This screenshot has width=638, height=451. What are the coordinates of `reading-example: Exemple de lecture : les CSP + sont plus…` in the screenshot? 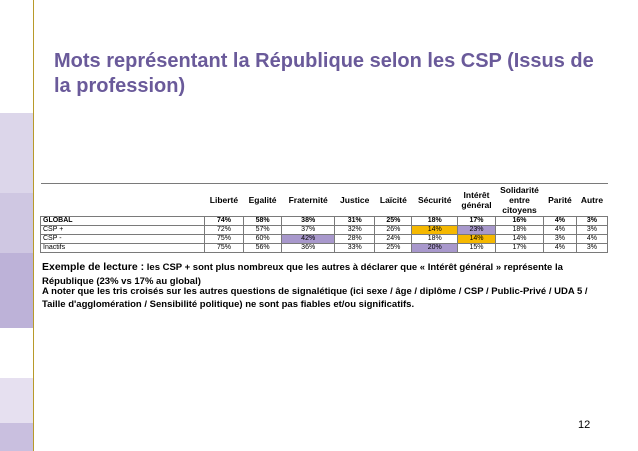 It's located at (322, 274).